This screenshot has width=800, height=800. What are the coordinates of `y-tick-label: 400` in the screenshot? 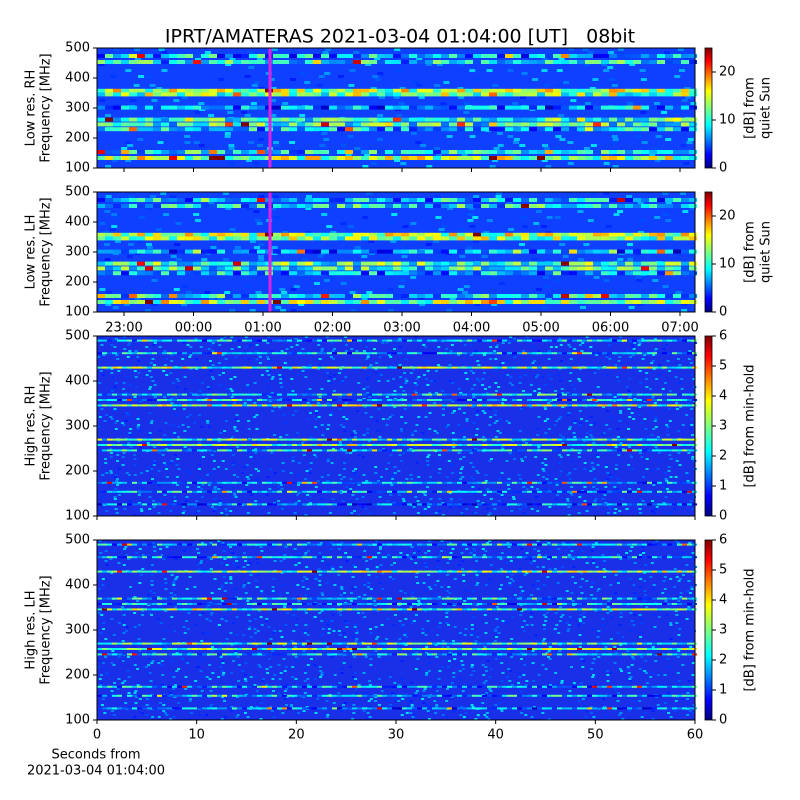 It's located at (77, 222).